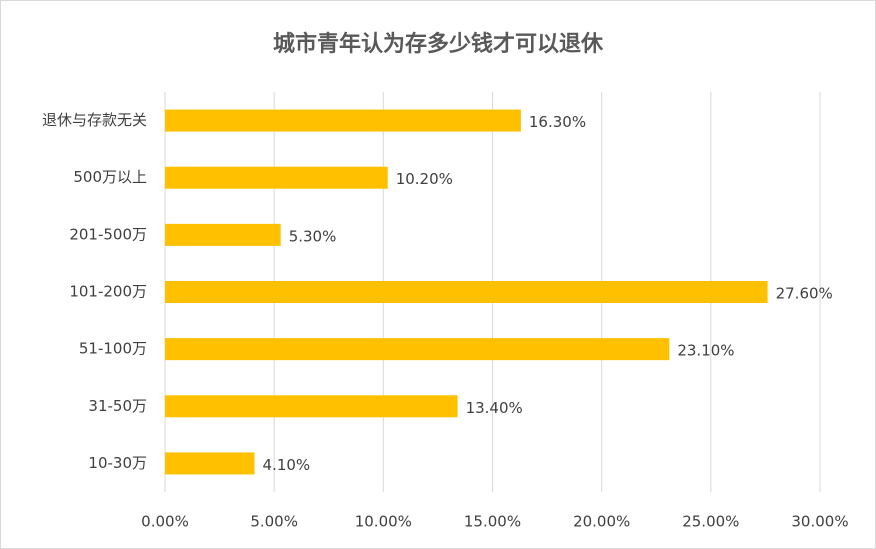  I want to click on x-tick-label: 30.00%, so click(819, 522).